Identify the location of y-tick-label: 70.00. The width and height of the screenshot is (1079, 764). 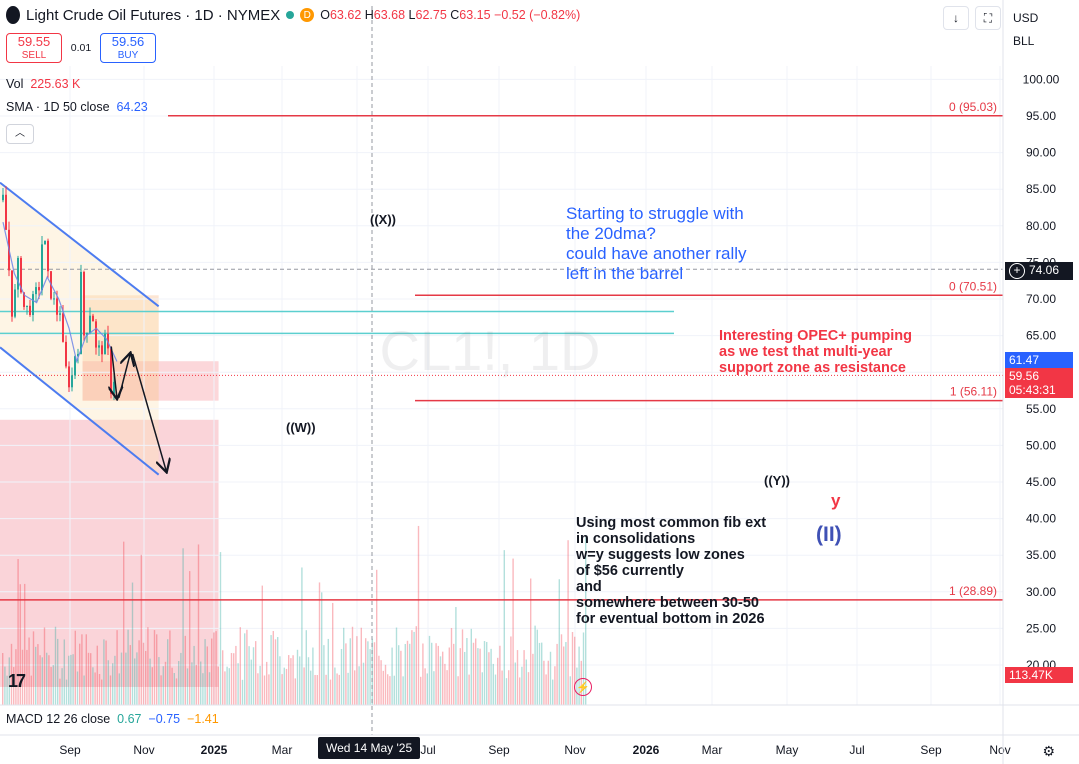
(1041, 299).